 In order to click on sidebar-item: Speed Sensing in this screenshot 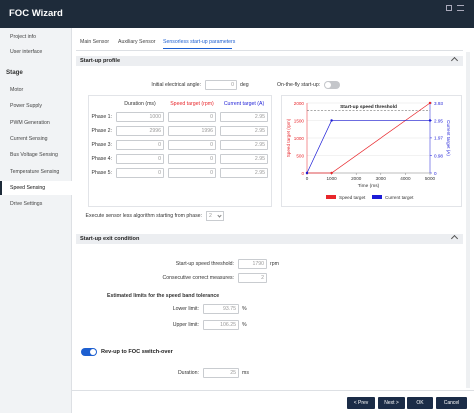, I will do `click(28, 187)`.